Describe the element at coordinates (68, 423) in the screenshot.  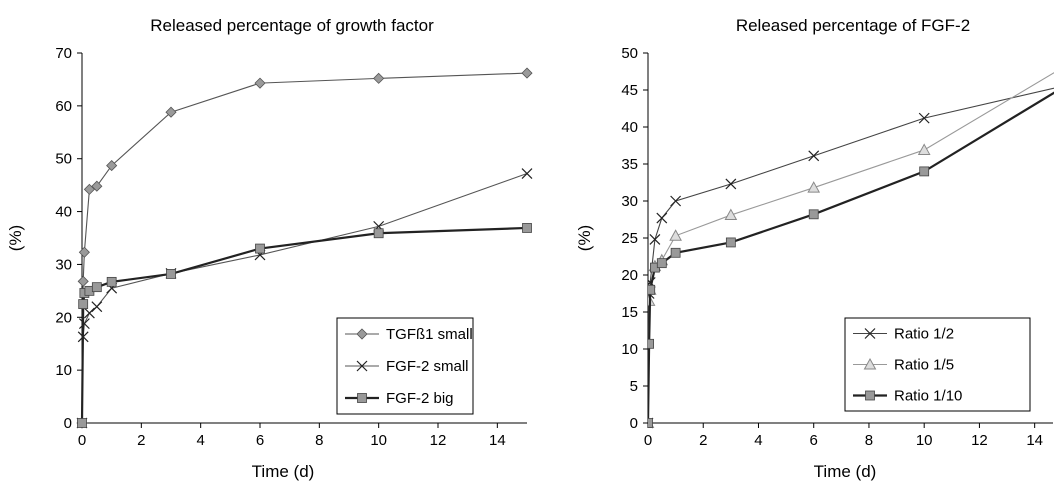
I see `y-tick-label: 0` at that location.